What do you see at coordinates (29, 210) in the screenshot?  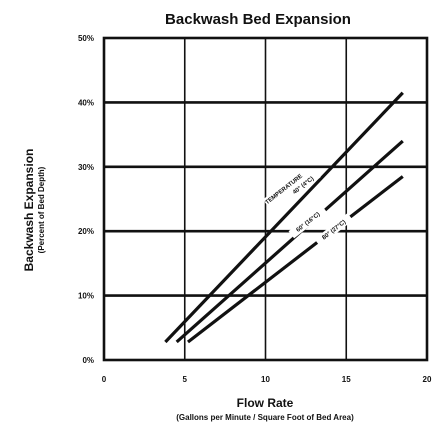 I see `y-axis-title: Backwash Expansion` at bounding box center [29, 210].